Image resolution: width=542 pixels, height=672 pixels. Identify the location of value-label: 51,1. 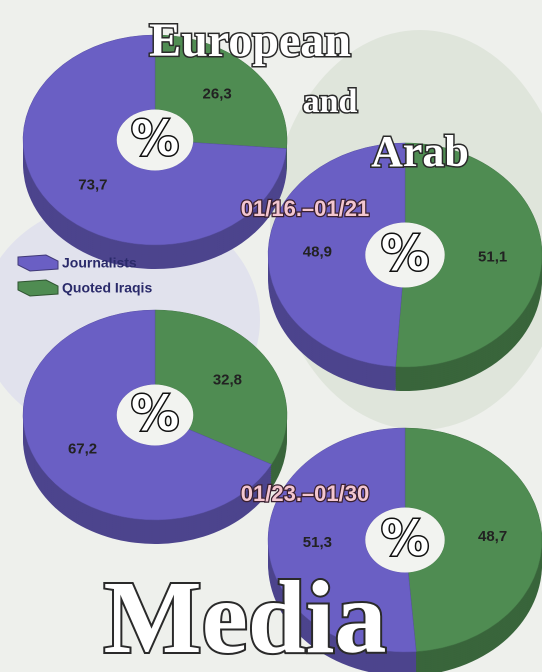
(492, 256).